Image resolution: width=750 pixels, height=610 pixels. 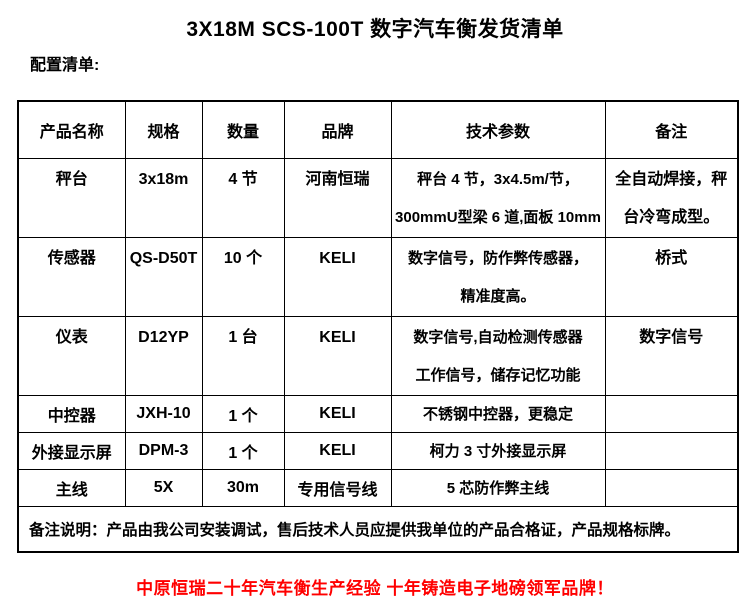 I want to click on document-title: 3X18M SCS-100T 数字汽车衡发货清单, so click(x=375, y=29).